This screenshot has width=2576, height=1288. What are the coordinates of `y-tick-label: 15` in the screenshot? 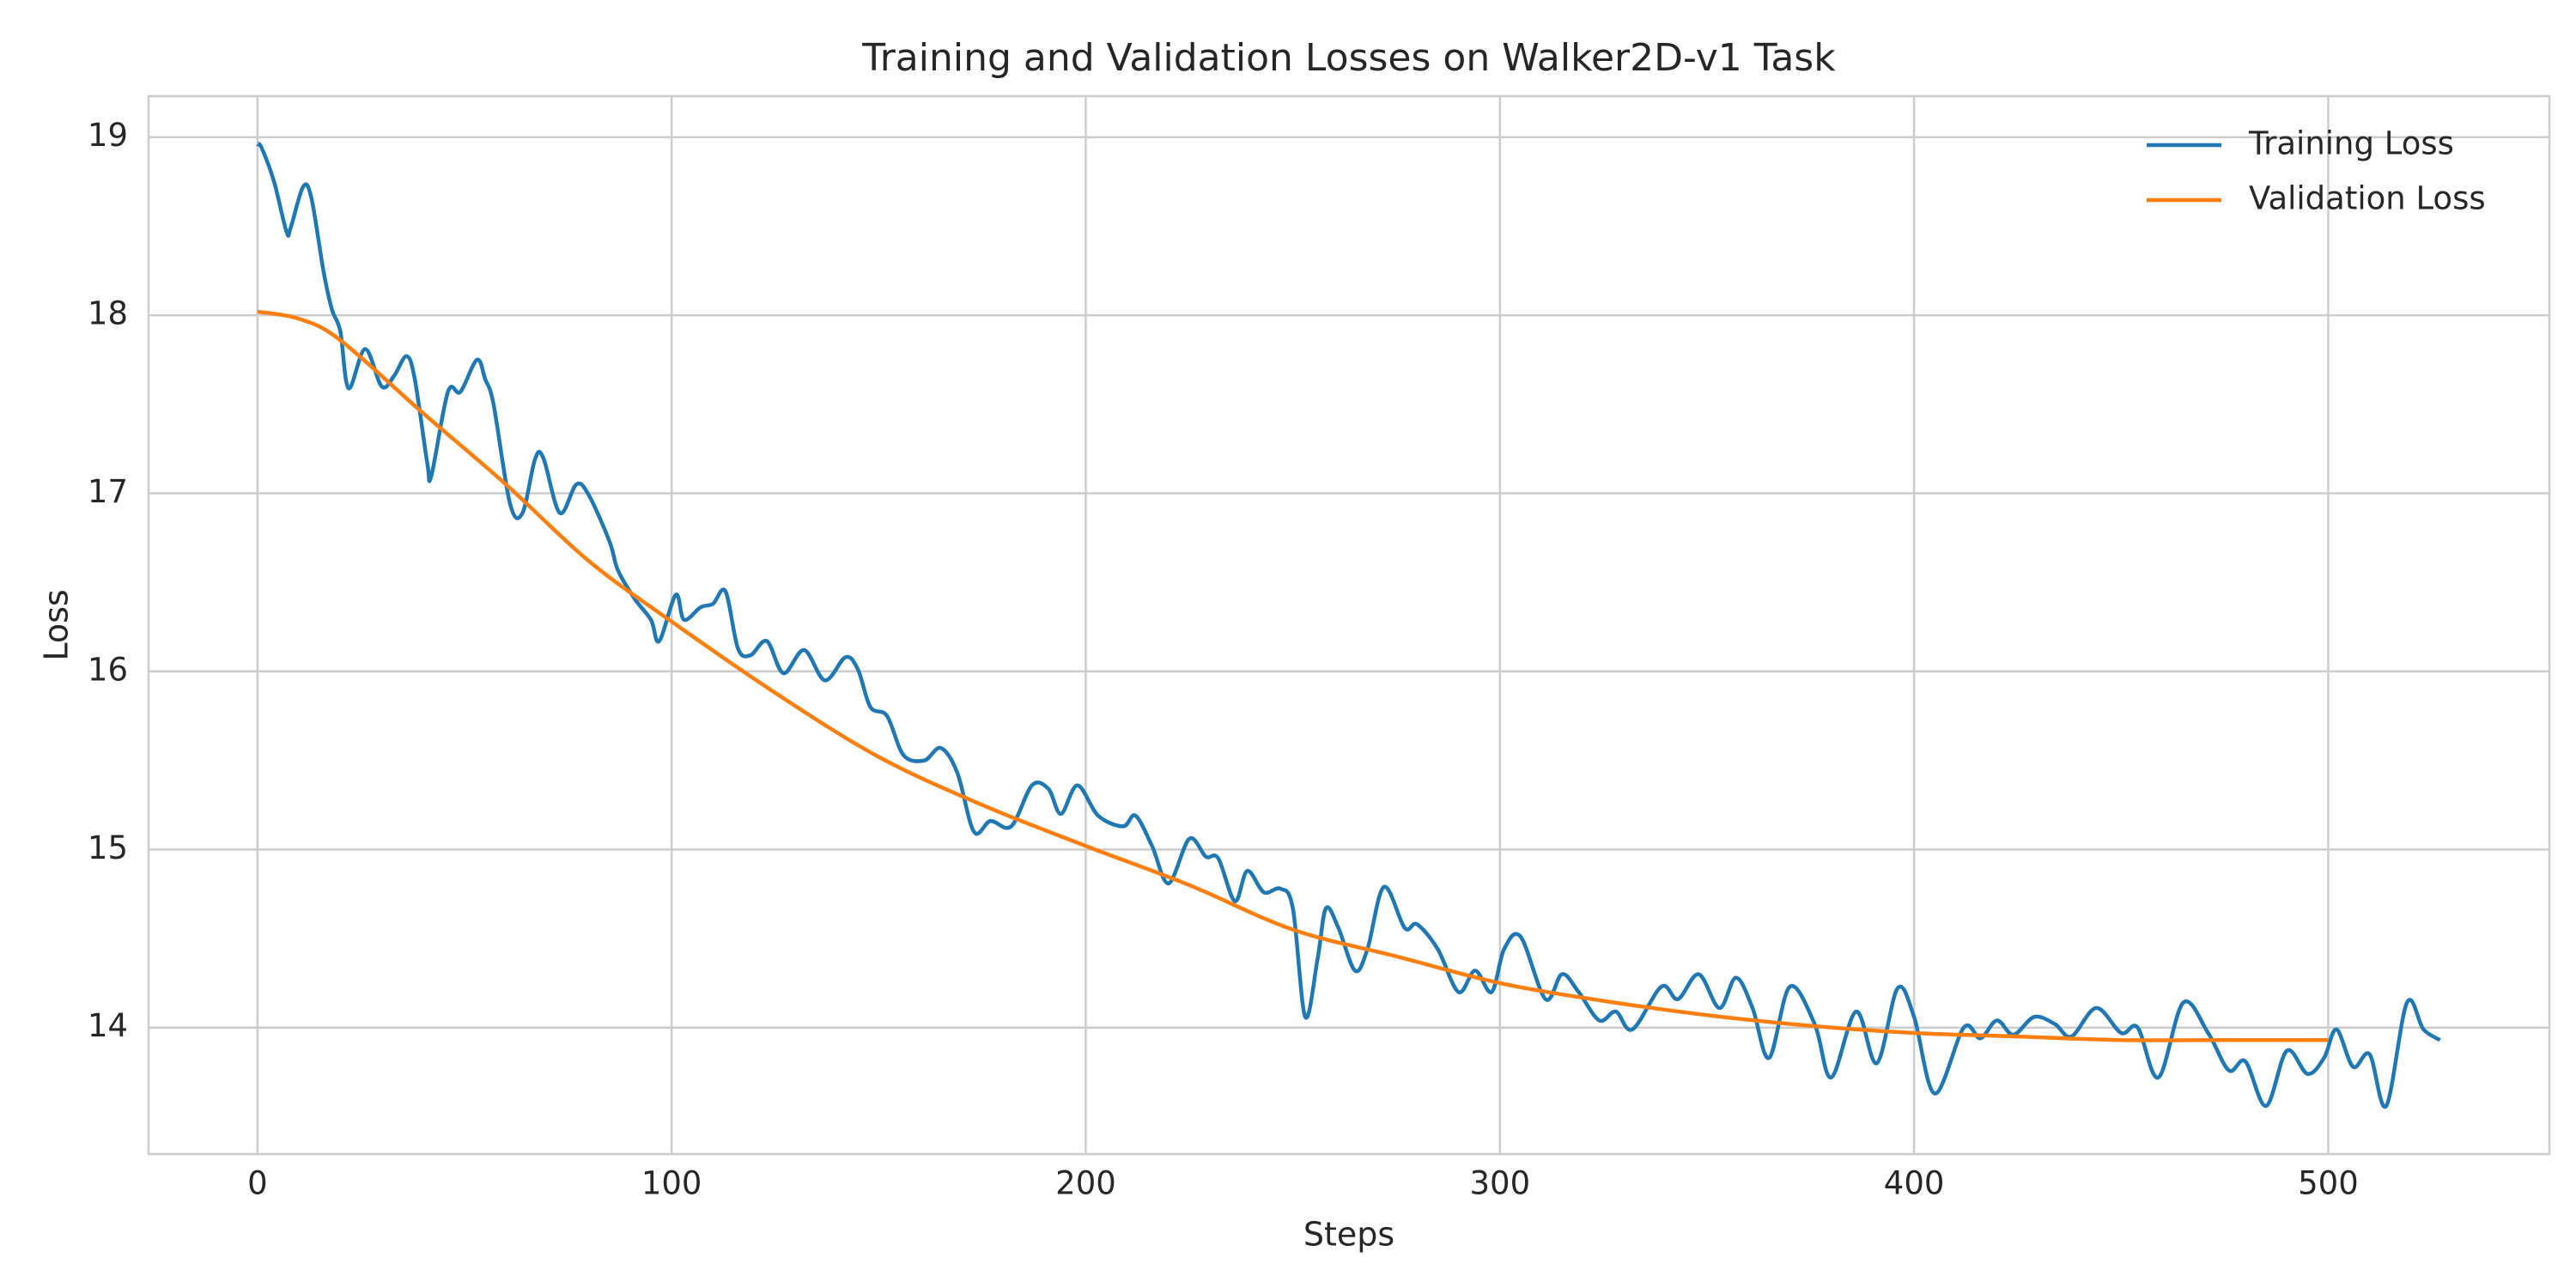 It's located at (108, 847).